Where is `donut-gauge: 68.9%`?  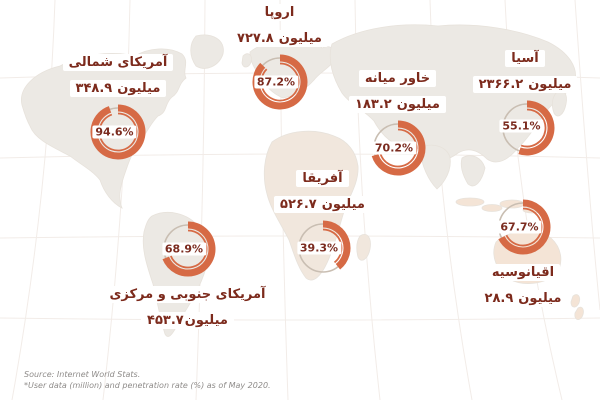
donut-gauge: 68.9% is located at coordinates (188, 249).